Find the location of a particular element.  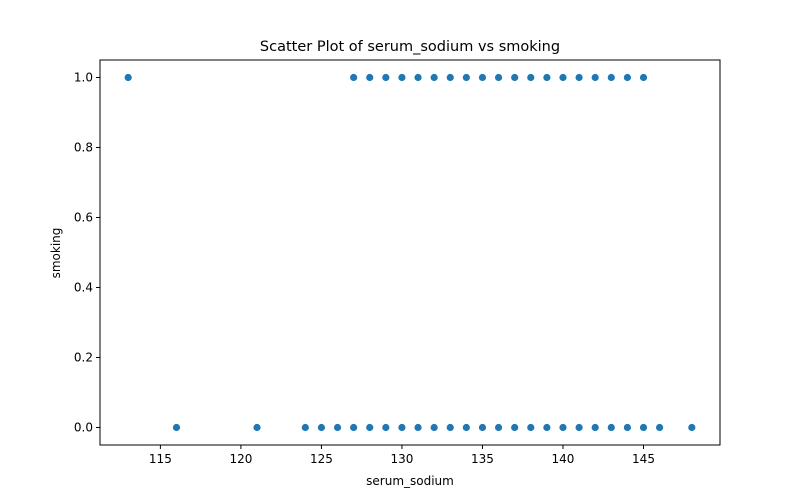

chart-title: Scatter Plot of serum_sodium vs smoking is located at coordinates (410, 47).